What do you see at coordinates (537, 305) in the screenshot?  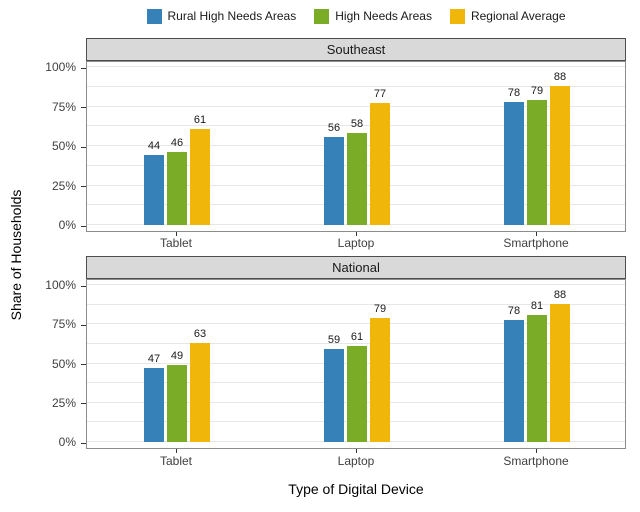 I see `bar-value-label: 81` at bounding box center [537, 305].